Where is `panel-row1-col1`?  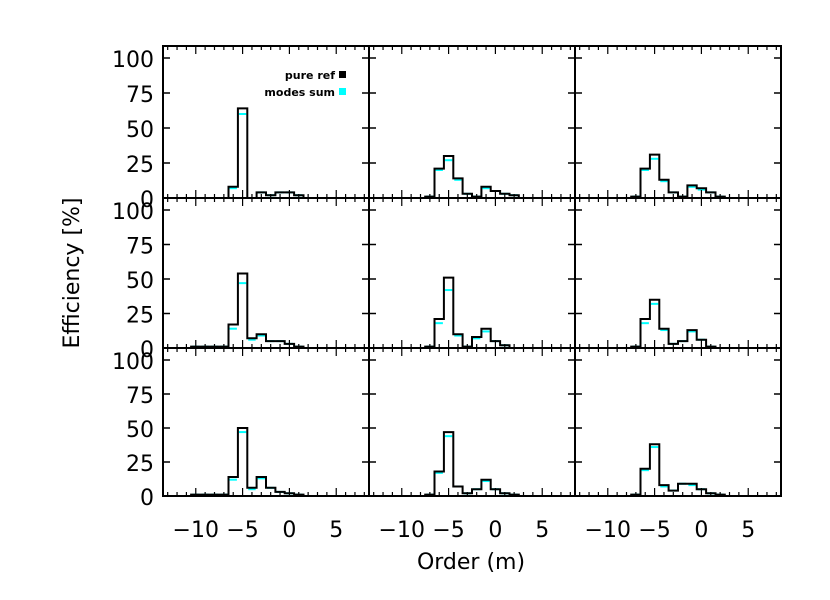
panel-row1-col1 is located at coordinates (266, 153).